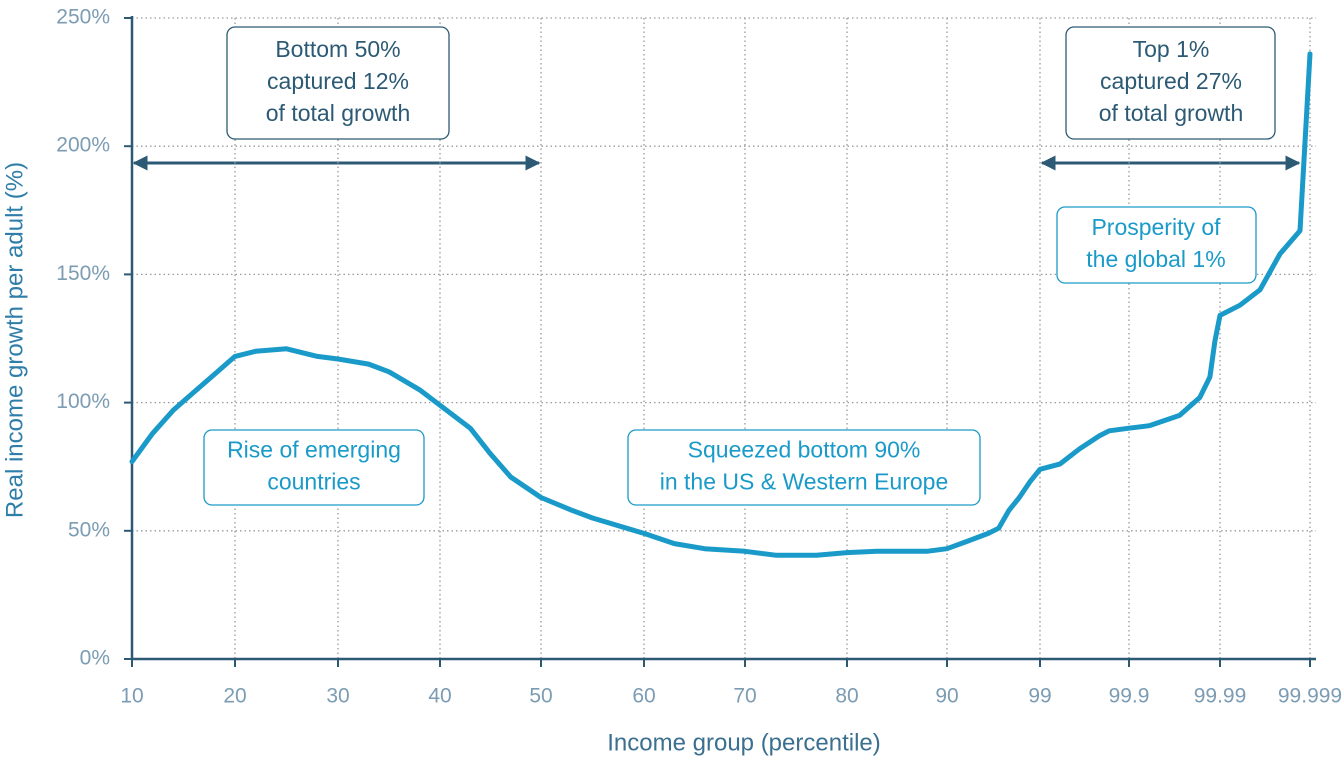 Image resolution: width=1342 pixels, height=761 pixels. I want to click on y-tick-label: 100%, so click(83, 401).